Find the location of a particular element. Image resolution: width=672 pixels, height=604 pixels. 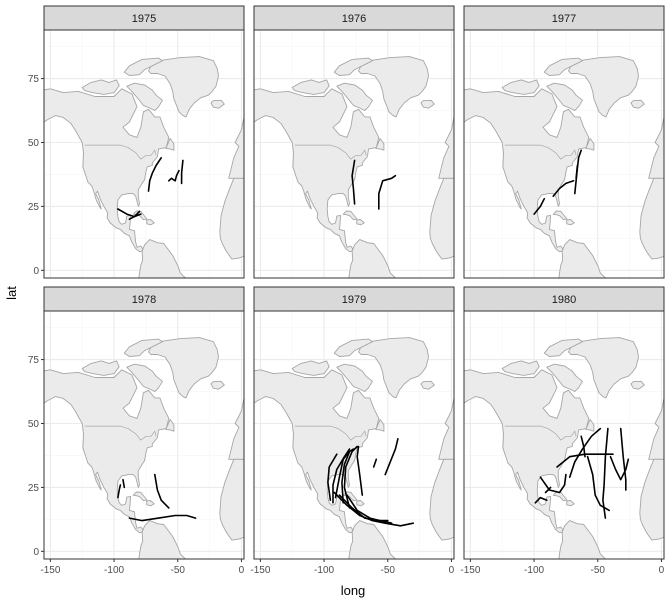

facet-strip-label-1977: 1977 is located at coordinates (564, 19).